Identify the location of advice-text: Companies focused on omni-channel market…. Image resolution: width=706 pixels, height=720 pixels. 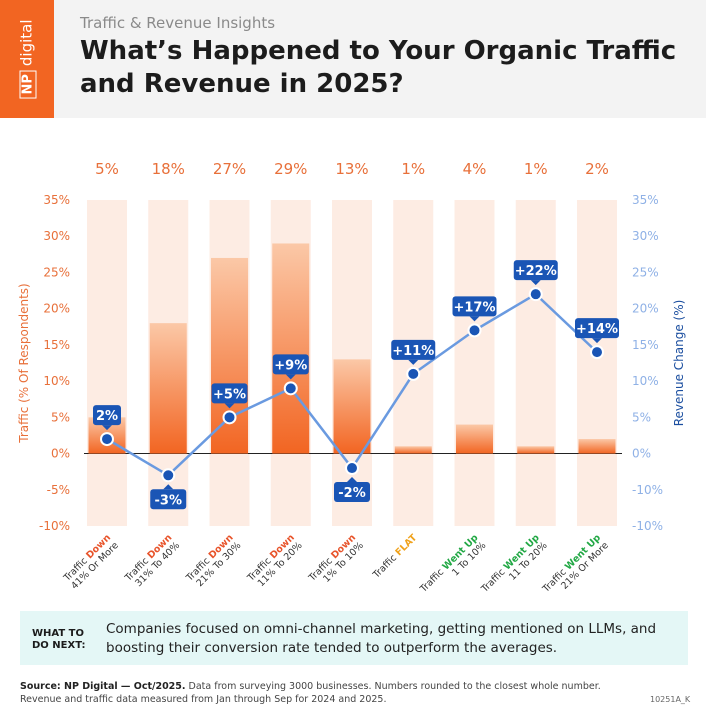
(381, 638).